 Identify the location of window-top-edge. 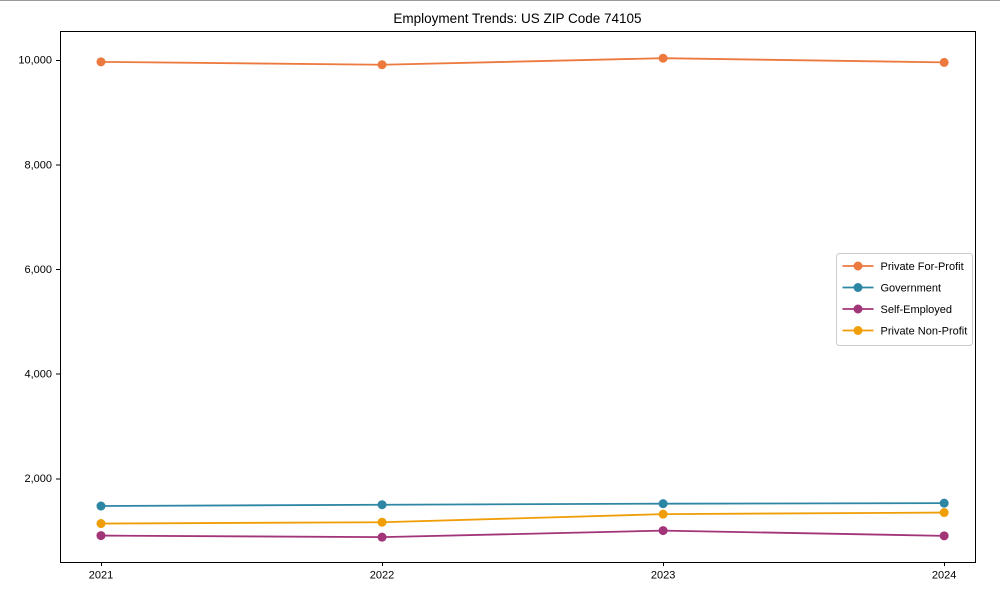
(500, 0).